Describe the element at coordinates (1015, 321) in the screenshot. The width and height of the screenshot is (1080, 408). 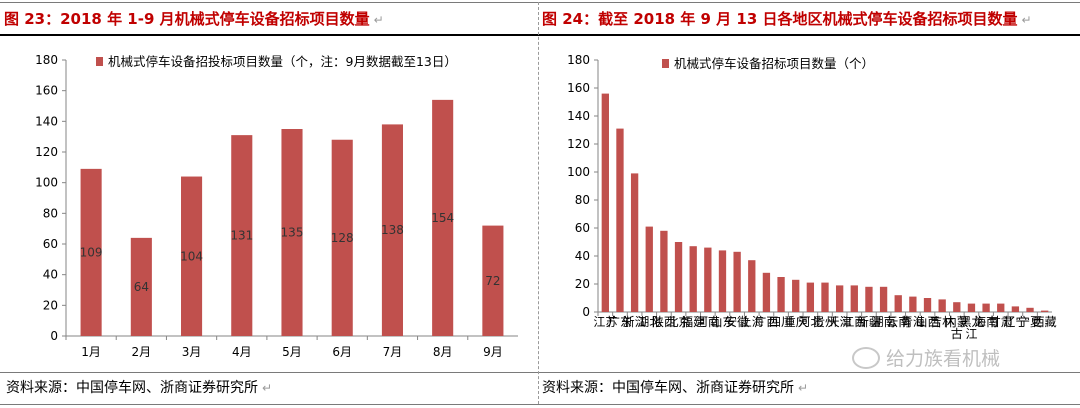
I see `right-x-tick-label: 辽宁` at that location.